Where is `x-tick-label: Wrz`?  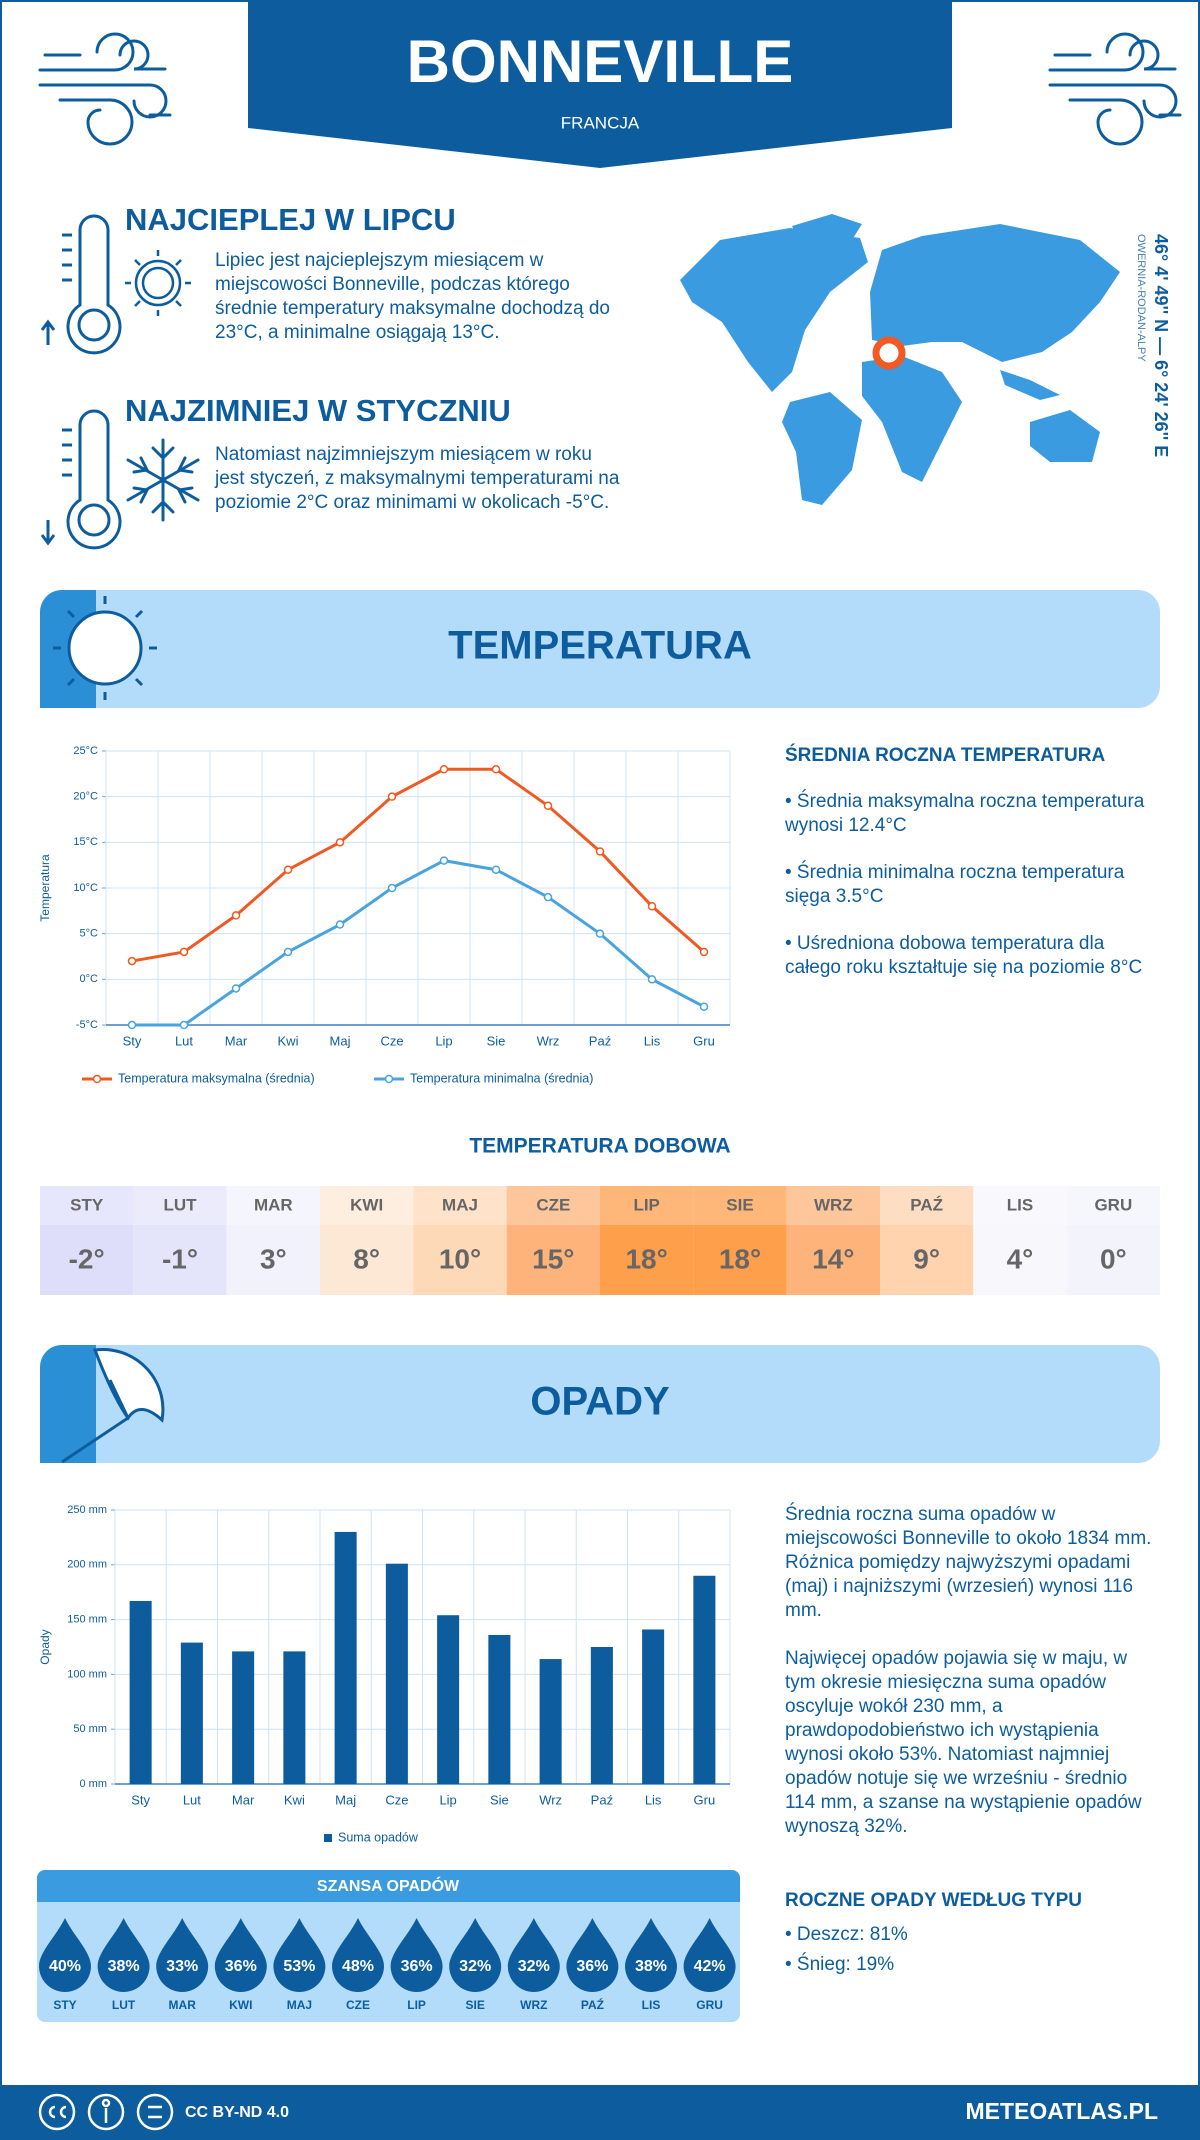 x-tick-label: Wrz is located at coordinates (550, 1799).